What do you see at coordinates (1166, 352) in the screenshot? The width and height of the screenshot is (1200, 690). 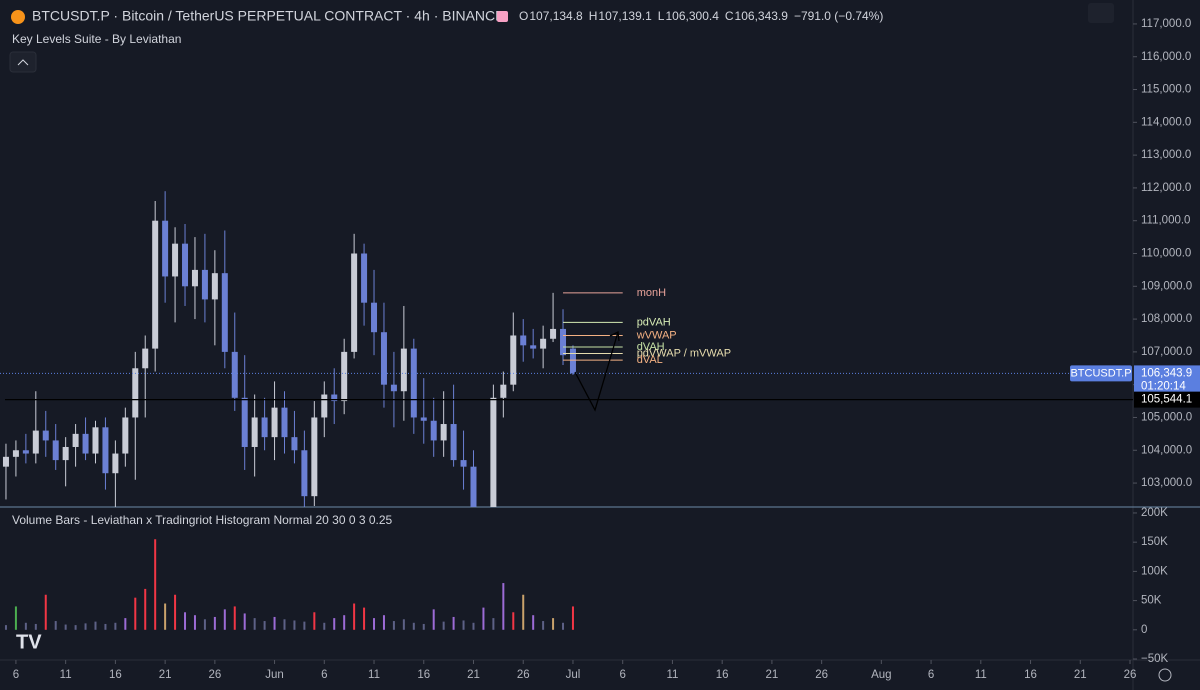 I see `y-tick-label: 107,000.0` at bounding box center [1166, 352].